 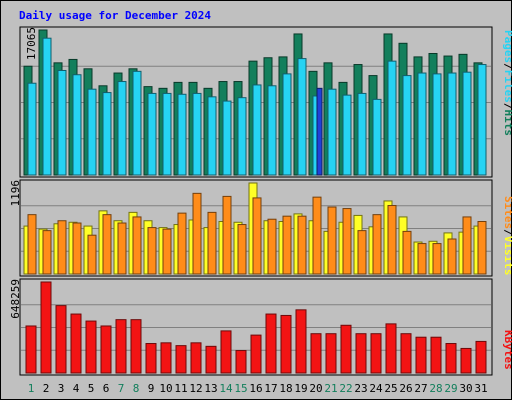 What do you see at coordinates (226, 388) in the screenshot?
I see `x-tick-label-14: 14` at bounding box center [226, 388].